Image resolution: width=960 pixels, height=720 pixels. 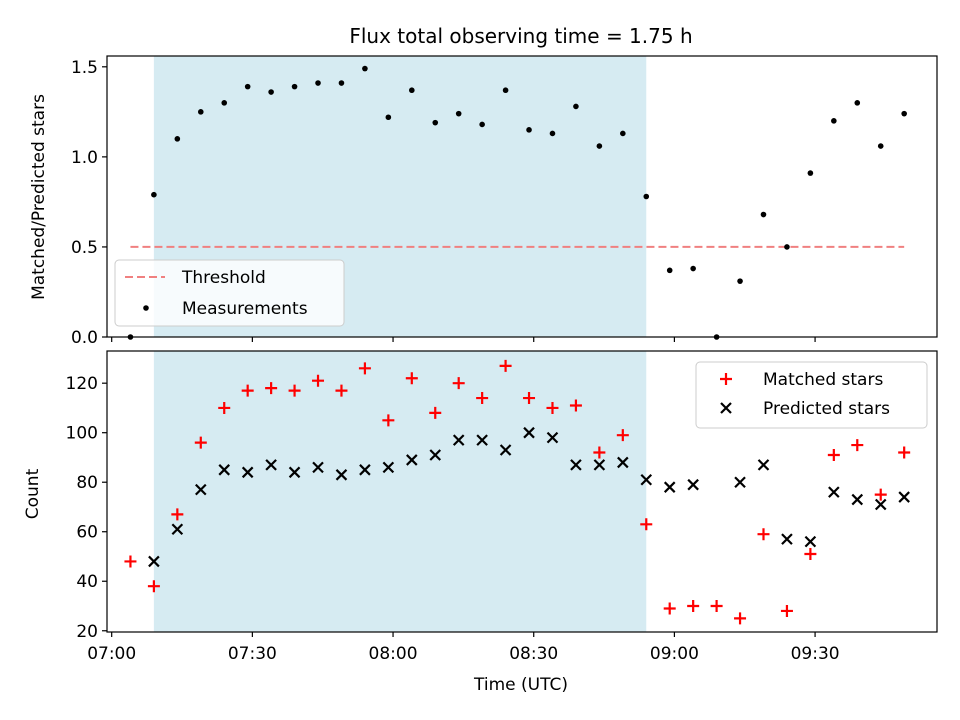 What do you see at coordinates (726, 379) in the screenshot?
I see `legend-matched-swatch` at bounding box center [726, 379].